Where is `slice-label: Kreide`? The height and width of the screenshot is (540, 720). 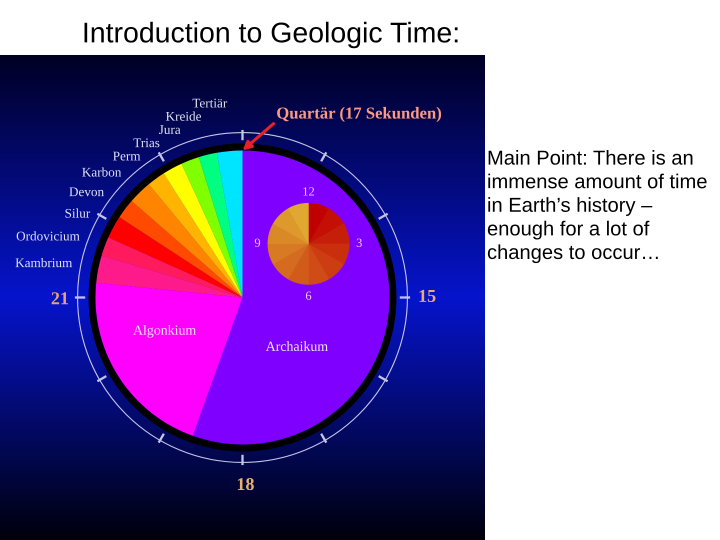
slice-label: Kreide is located at coordinates (184, 116).